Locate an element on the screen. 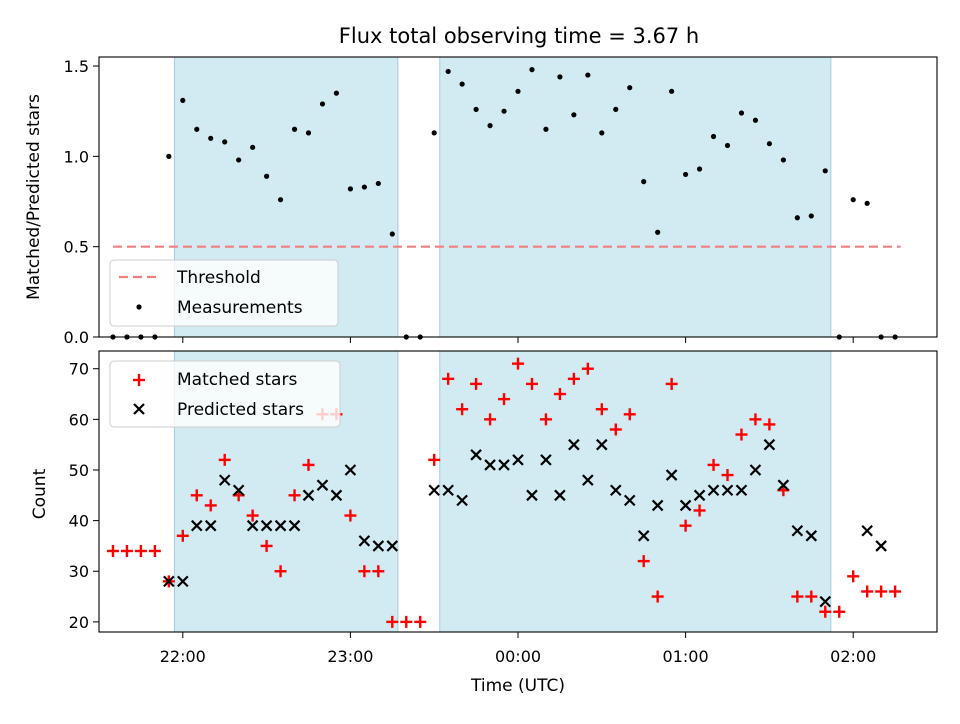 This screenshot has height=724, width=960. bottom-legend: Matched stars Predicted stars is located at coordinates (225, 394).